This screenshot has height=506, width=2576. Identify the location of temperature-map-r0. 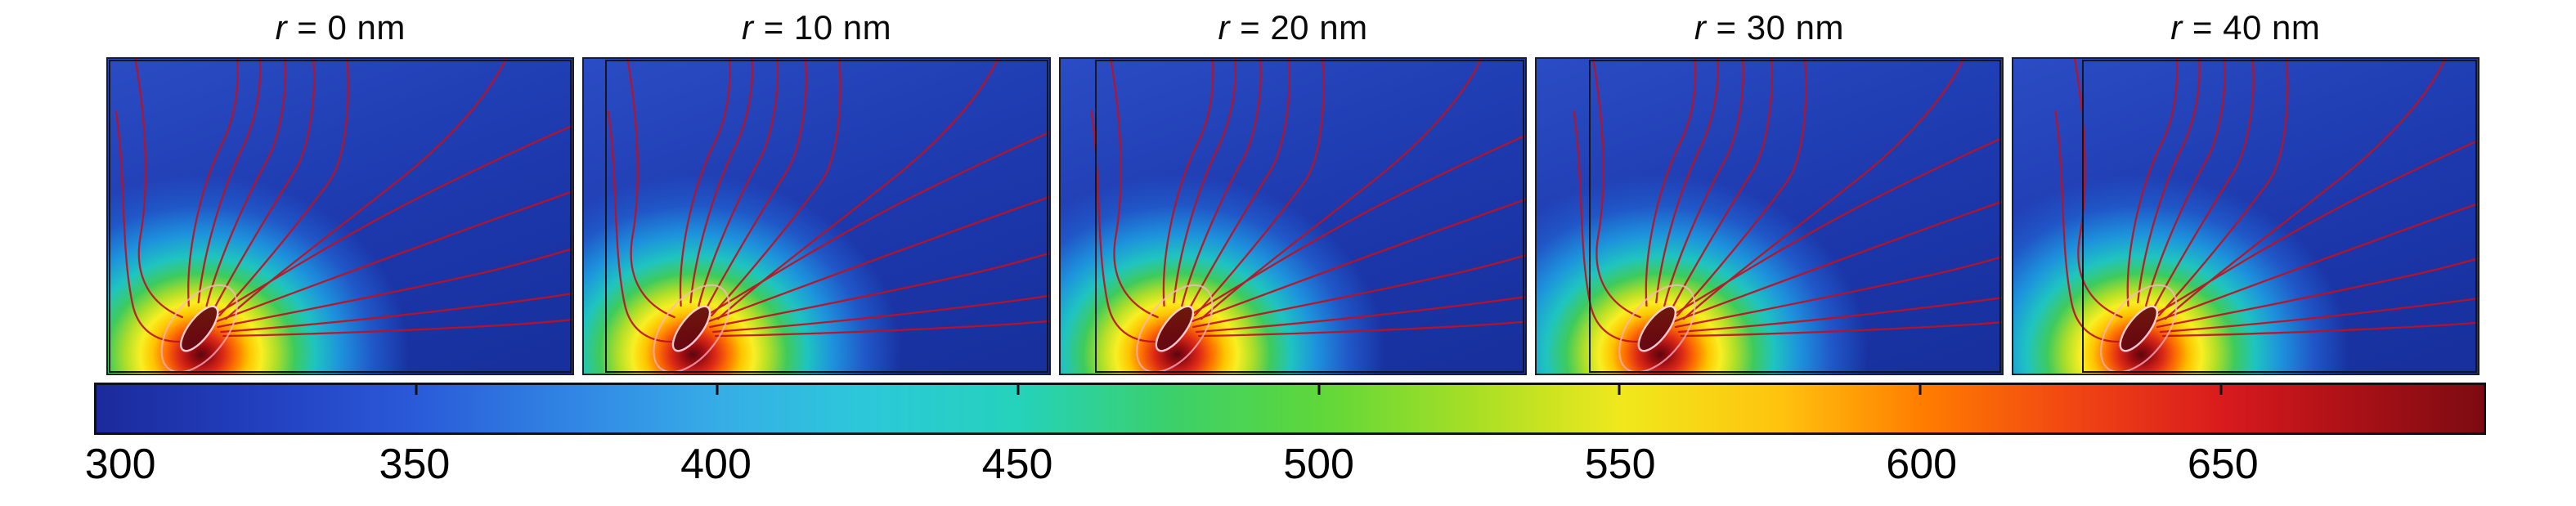
(340, 216).